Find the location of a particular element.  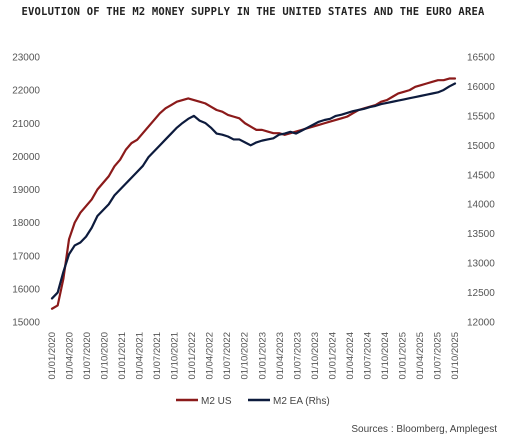

right-tick-label: 15000 is located at coordinates (481, 146).